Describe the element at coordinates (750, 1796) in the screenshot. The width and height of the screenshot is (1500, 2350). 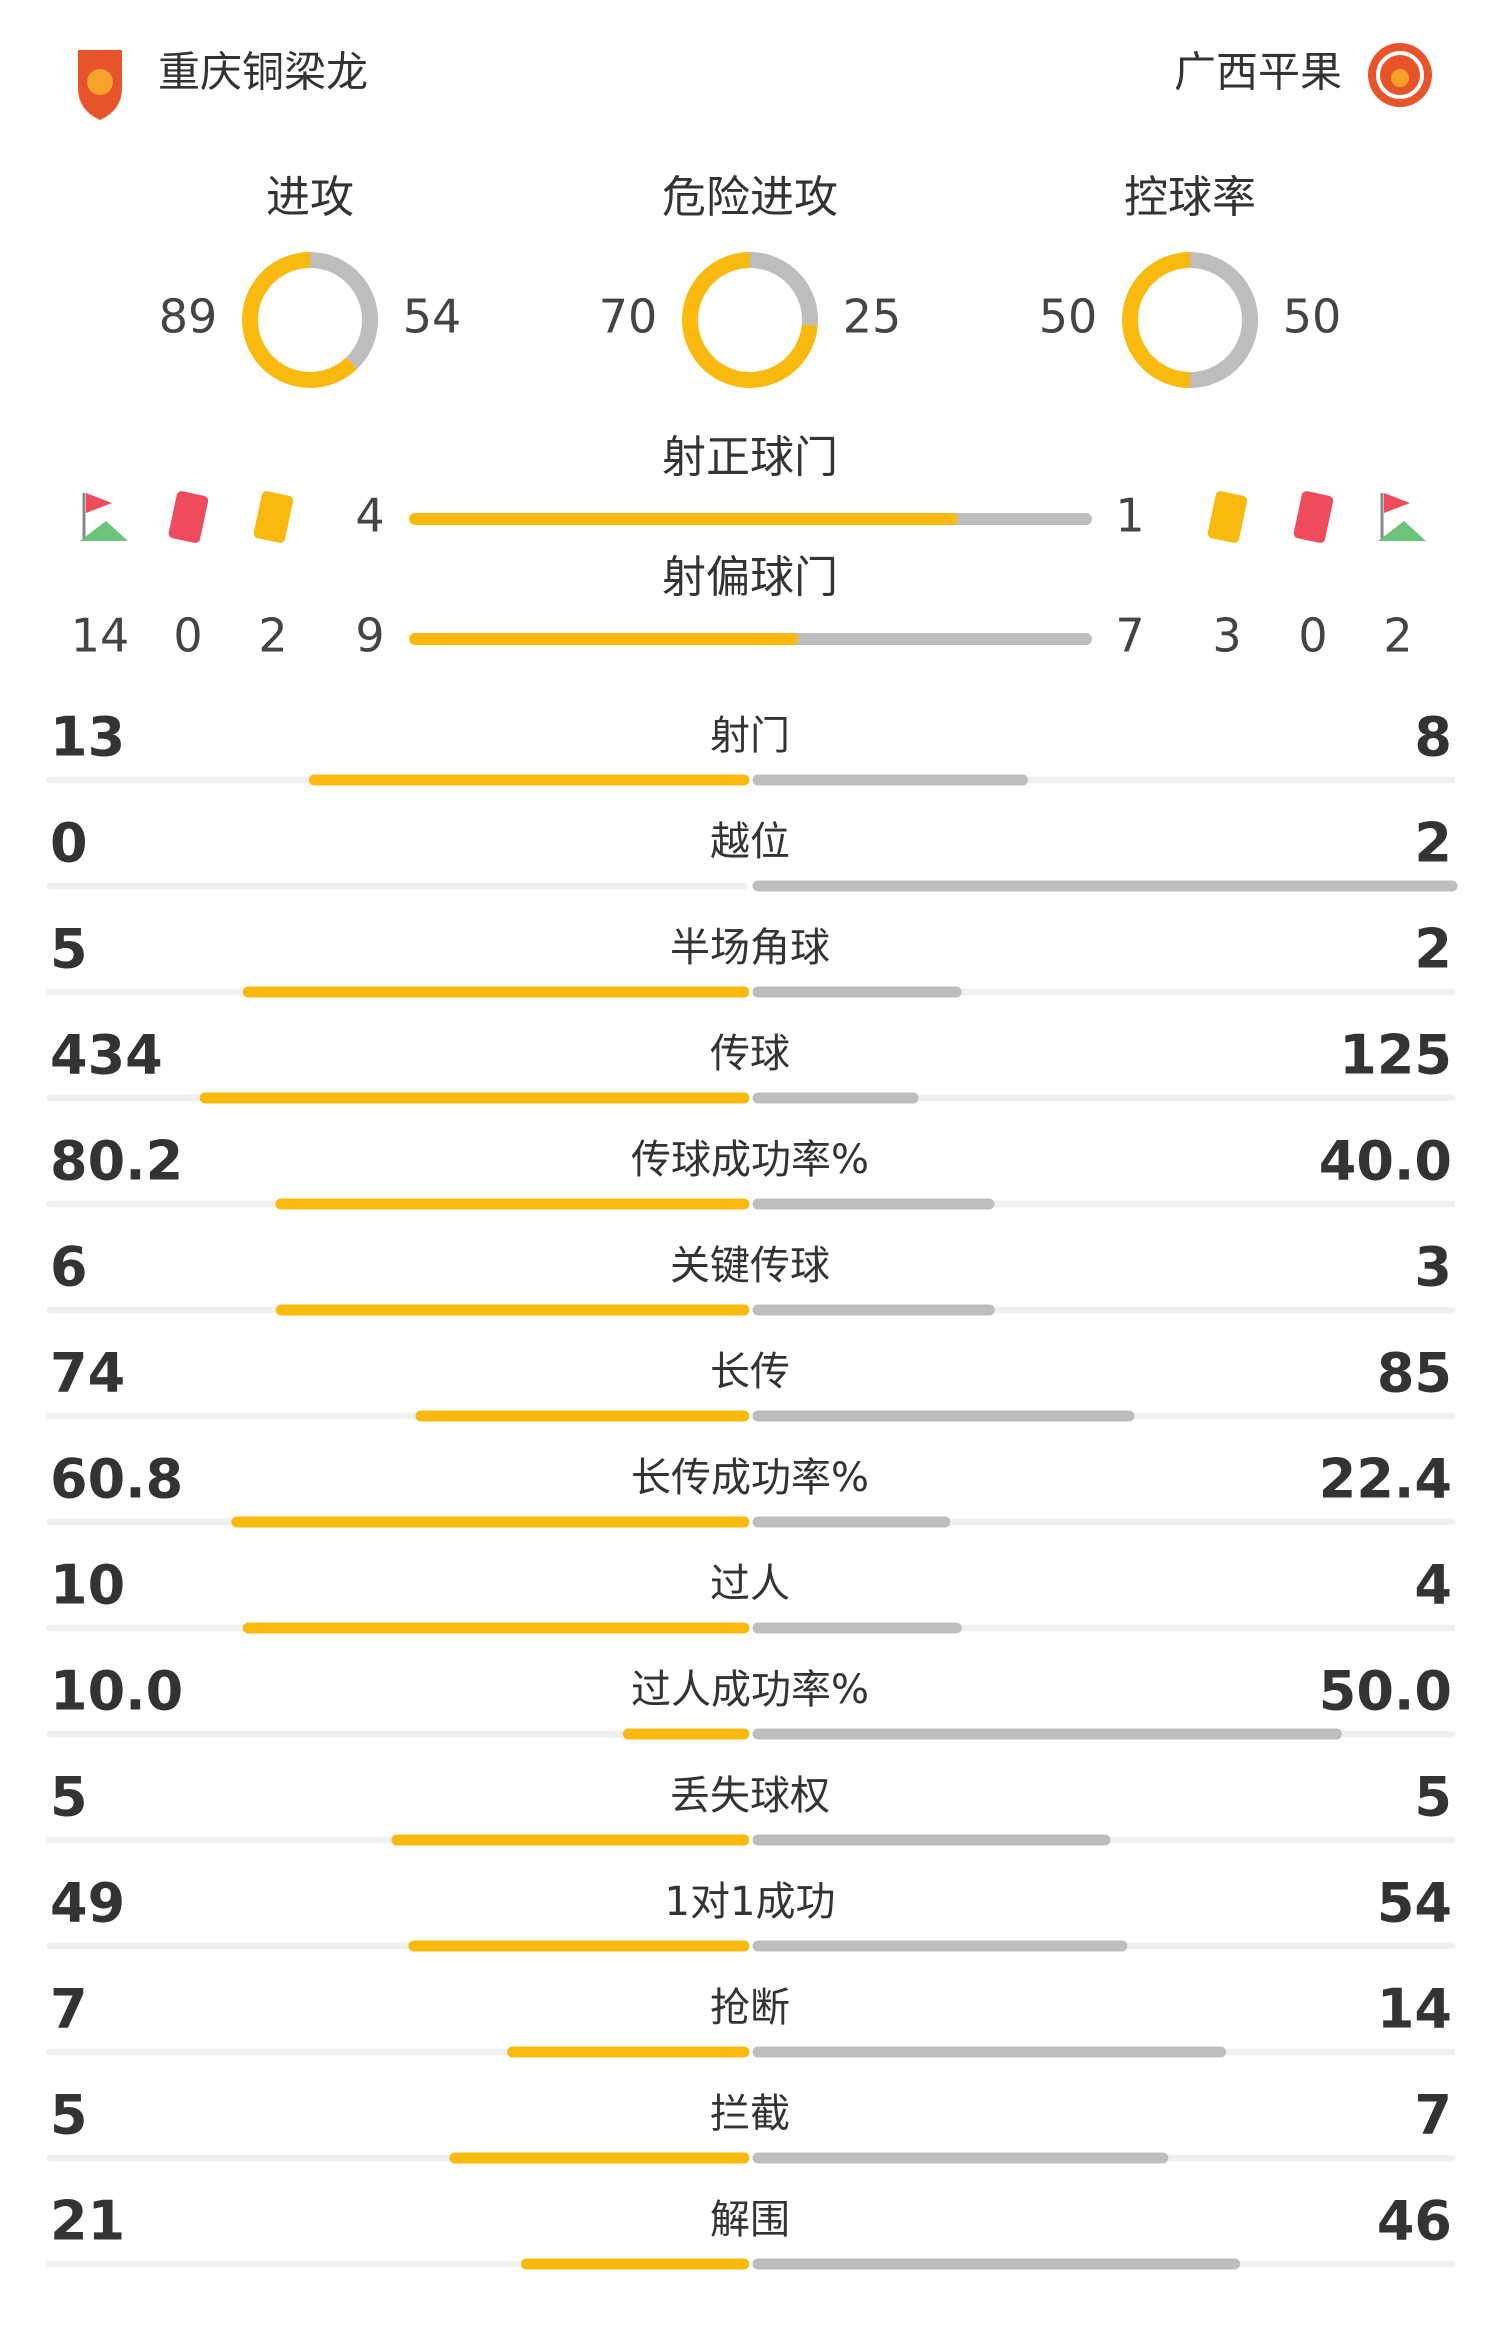
I see `stat-label: 丢失球权` at that location.